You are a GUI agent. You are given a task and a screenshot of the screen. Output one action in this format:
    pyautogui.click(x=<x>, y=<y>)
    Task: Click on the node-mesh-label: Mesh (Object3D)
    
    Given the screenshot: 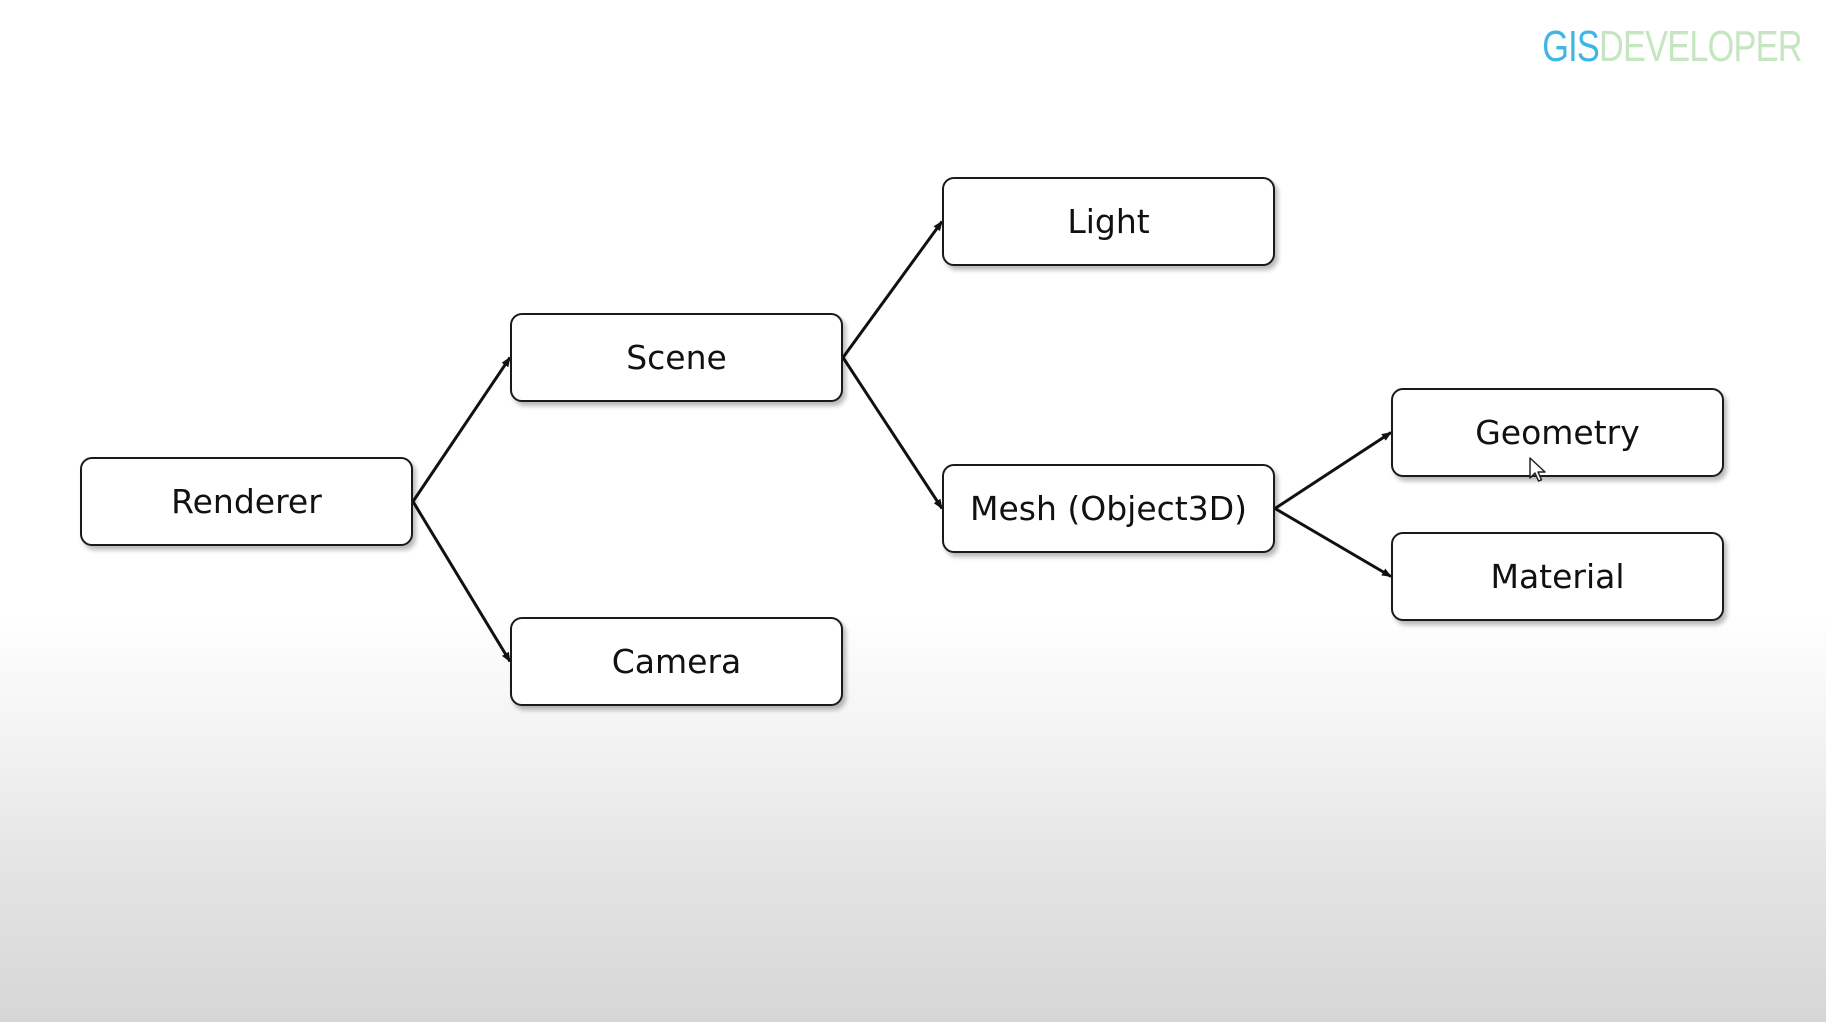 What is the action you would take?
    pyautogui.click(x=1108, y=508)
    